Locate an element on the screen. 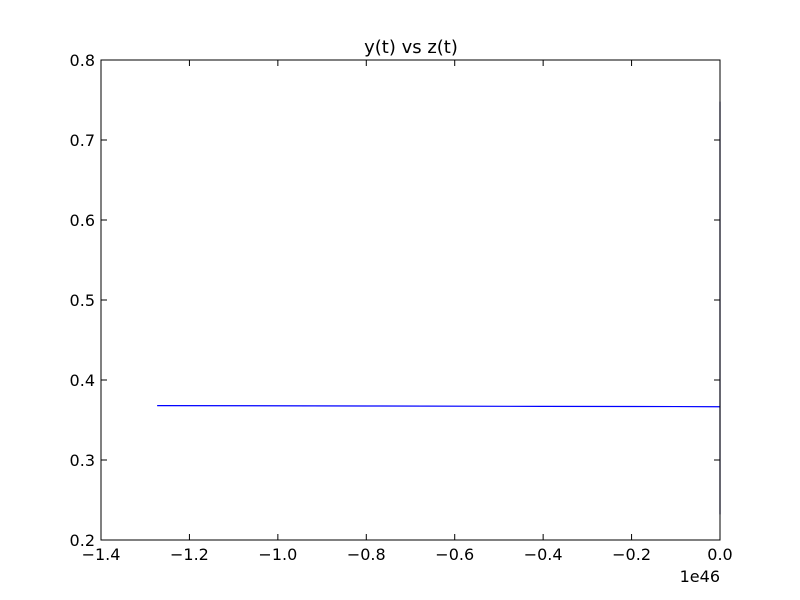  x-tick-label: −0.8 is located at coordinates (366, 554).